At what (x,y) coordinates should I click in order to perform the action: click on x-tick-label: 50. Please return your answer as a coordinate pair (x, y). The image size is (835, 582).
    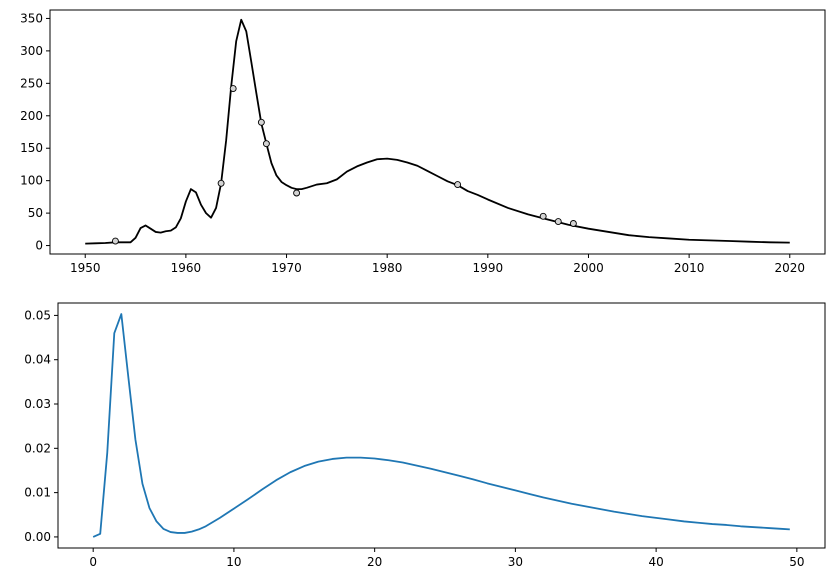
    Looking at the image, I should click on (796, 562).